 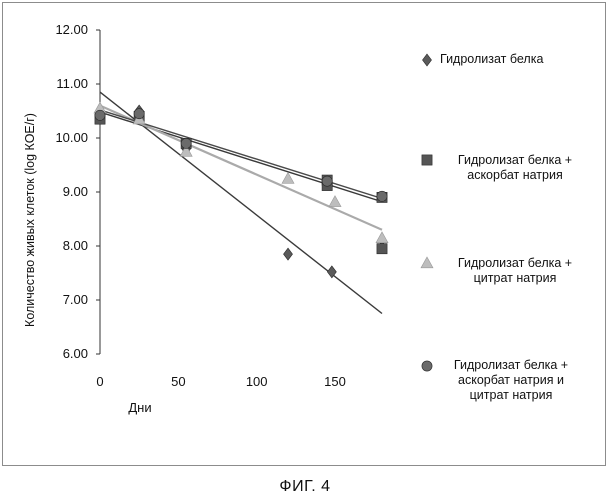 I want to click on y-tick-label: 9.00, so click(x=75, y=191).